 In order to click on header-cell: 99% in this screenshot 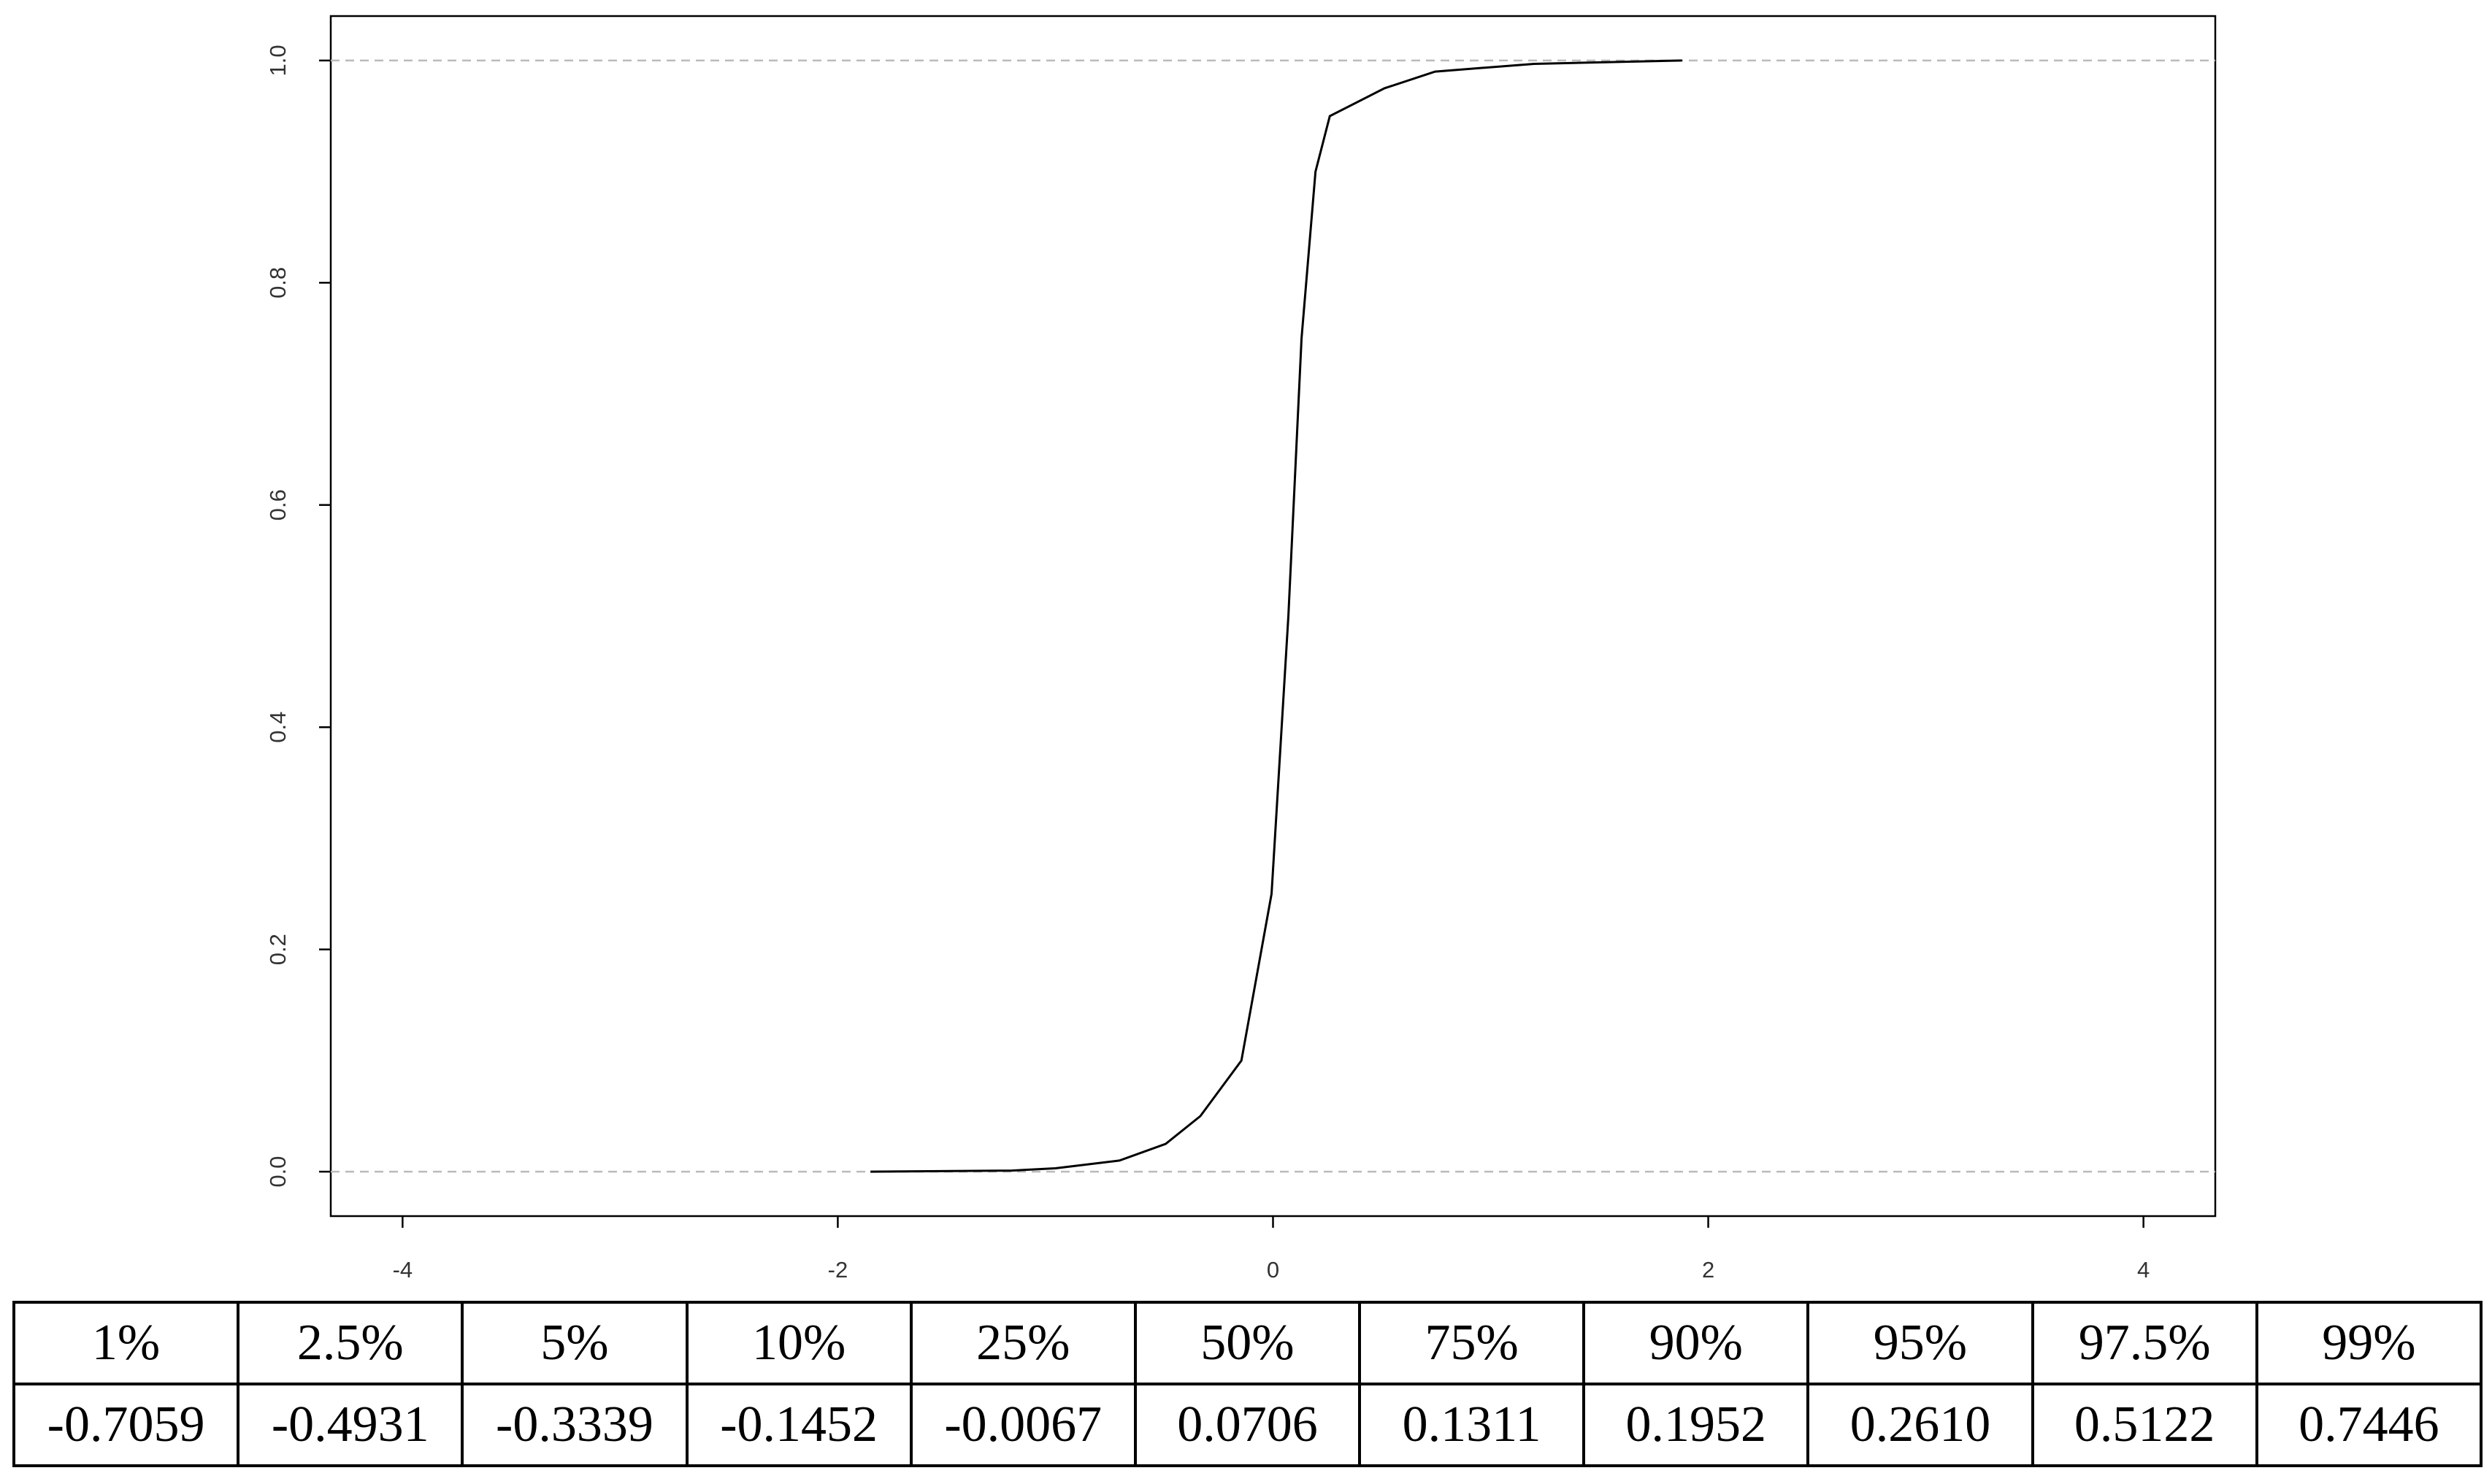, I will do `click(2369, 1343)`.